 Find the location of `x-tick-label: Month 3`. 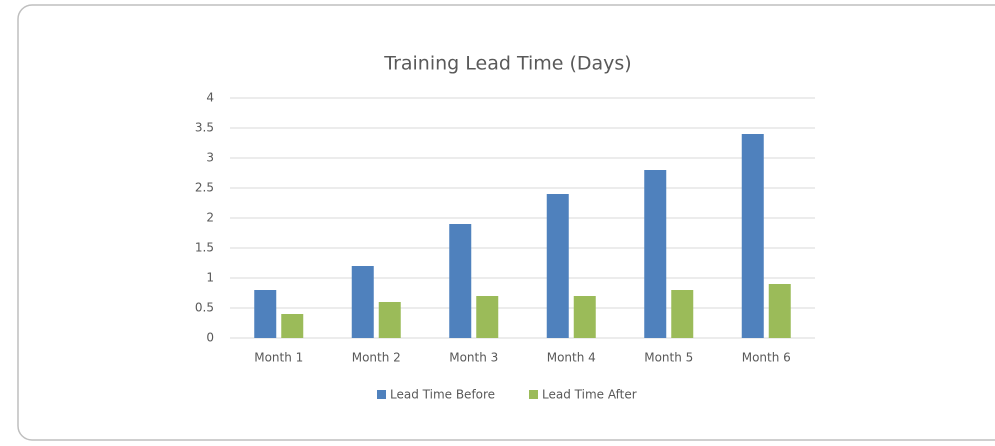

x-tick-label: Month 3 is located at coordinates (473, 358).